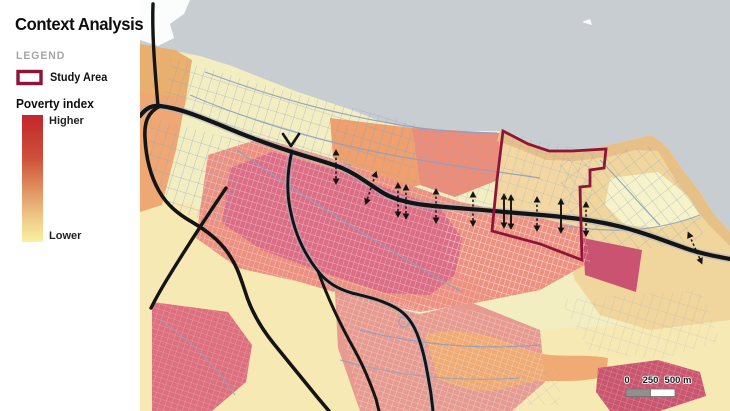  I want to click on study-area-outline, so click(549, 195).